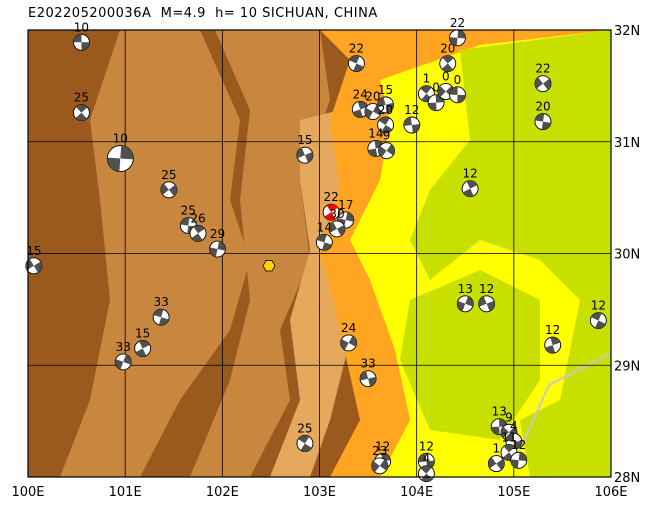 This screenshot has height=505, width=653. Describe the element at coordinates (125, 492) in the screenshot. I see `lon-tick-label: 101E` at that location.